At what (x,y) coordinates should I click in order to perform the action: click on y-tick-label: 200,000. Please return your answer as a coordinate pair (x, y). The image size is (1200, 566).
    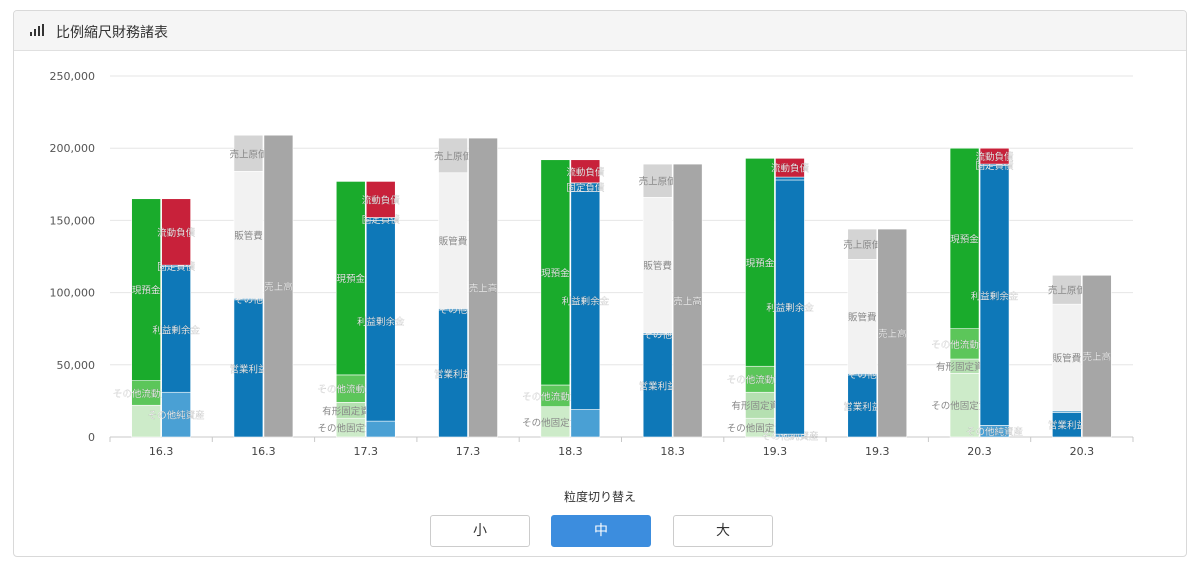
    Looking at the image, I should click on (73, 148).